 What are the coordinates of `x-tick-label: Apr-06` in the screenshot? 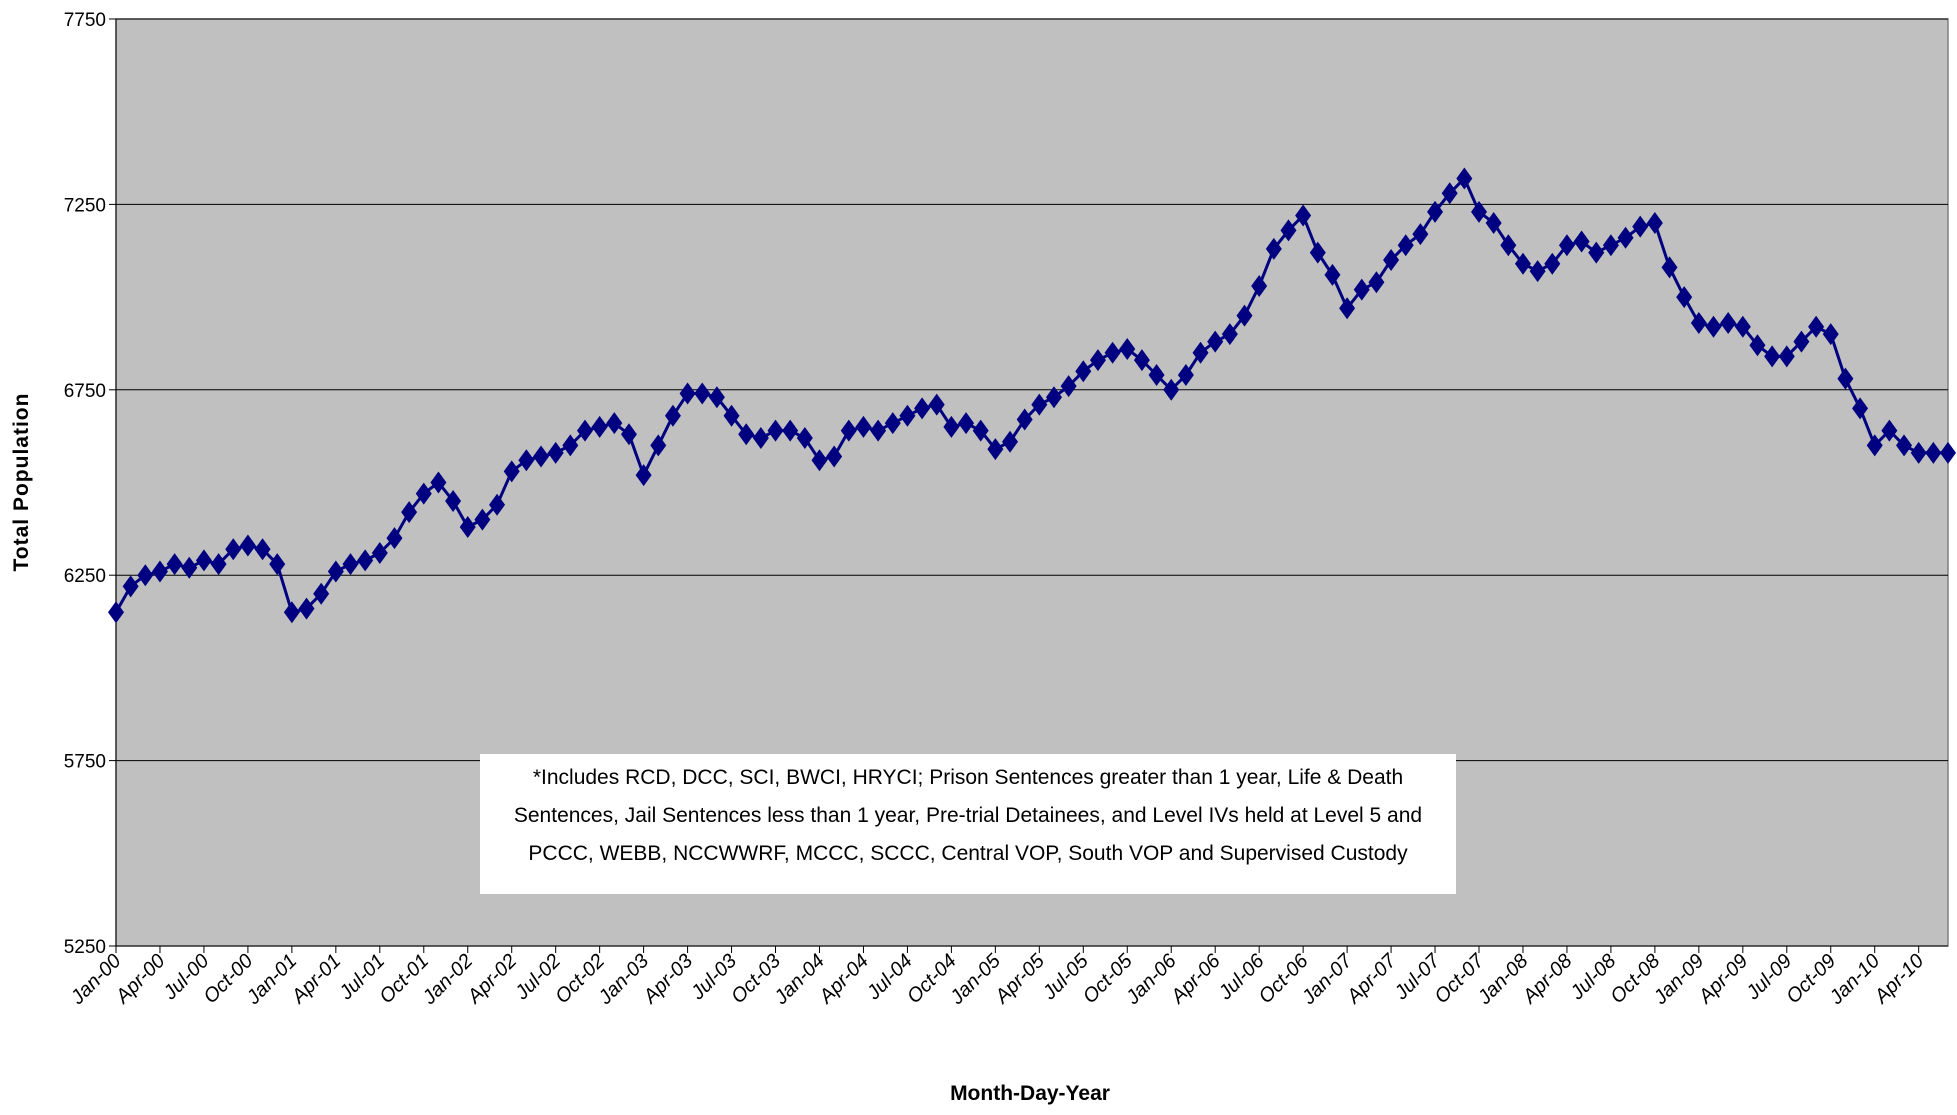 It's located at (1195, 978).